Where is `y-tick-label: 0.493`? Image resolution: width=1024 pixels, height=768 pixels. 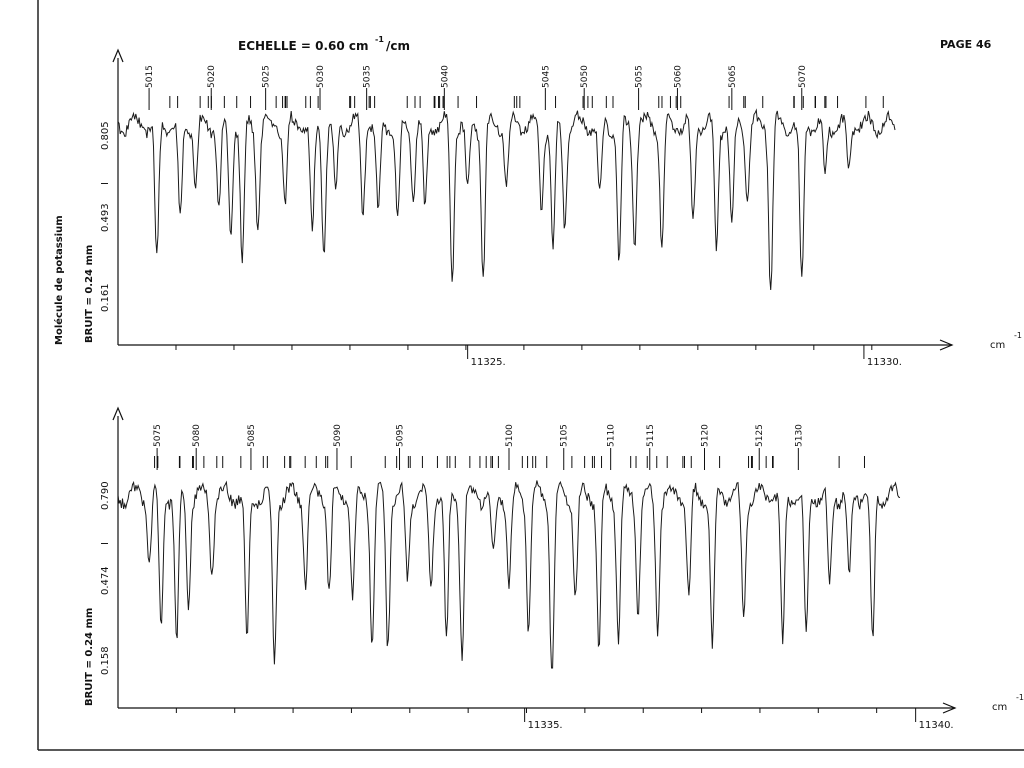
y-tick-label: 0.493 is located at coordinates (105, 217).